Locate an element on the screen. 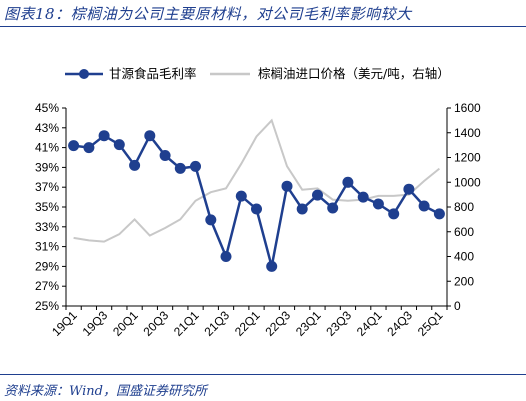 The image size is (526, 401). y-right-tick-label: 1200 is located at coordinates (467, 158).